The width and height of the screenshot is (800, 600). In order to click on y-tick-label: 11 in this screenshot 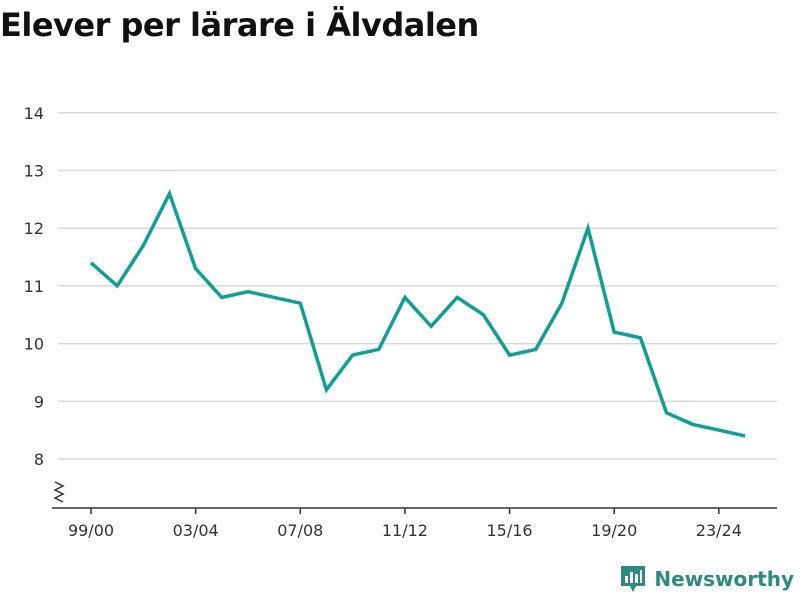, I will do `click(34, 286)`.